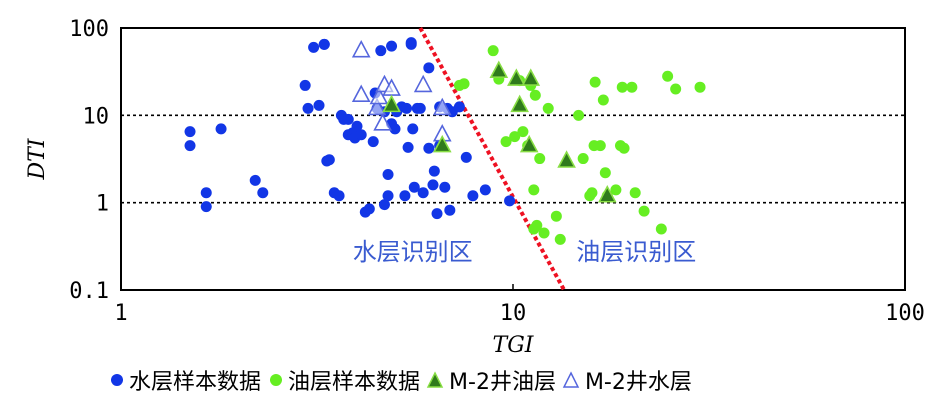 This screenshot has height=418, width=945. I want to click on x-tick-label: 100, so click(905, 313).